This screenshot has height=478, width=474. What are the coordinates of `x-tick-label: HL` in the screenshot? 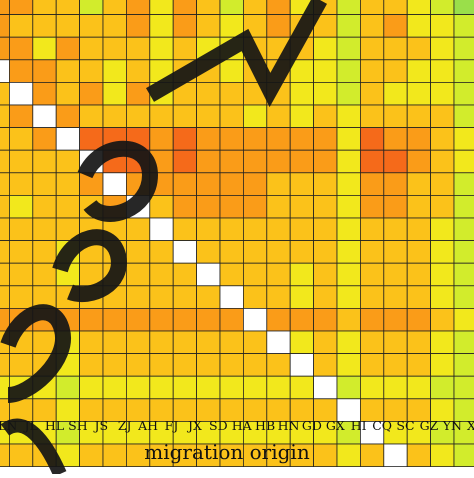 It's located at (54, 425).